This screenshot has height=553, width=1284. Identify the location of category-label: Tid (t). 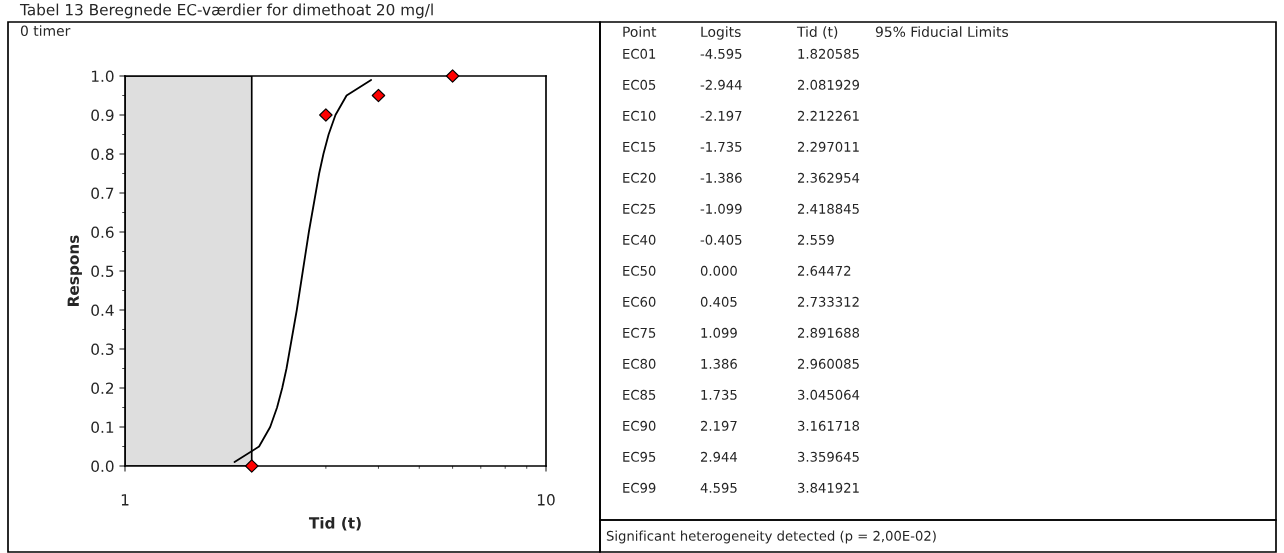
(817, 32).